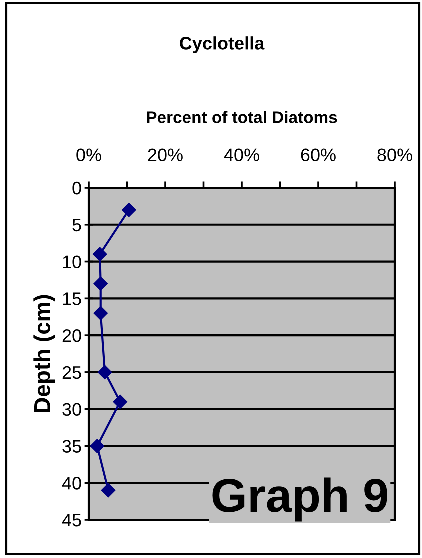  Describe the element at coordinates (89, 155) in the screenshot. I see `x-tick-label: 0%` at that location.